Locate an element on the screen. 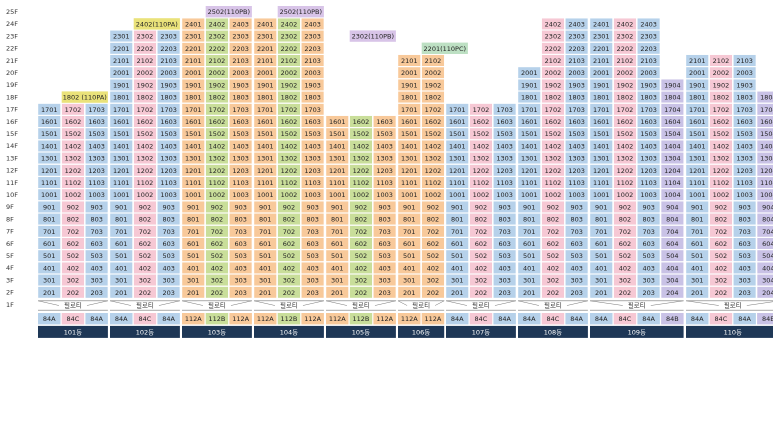  unit-number: 2103 is located at coordinates (312, 61).